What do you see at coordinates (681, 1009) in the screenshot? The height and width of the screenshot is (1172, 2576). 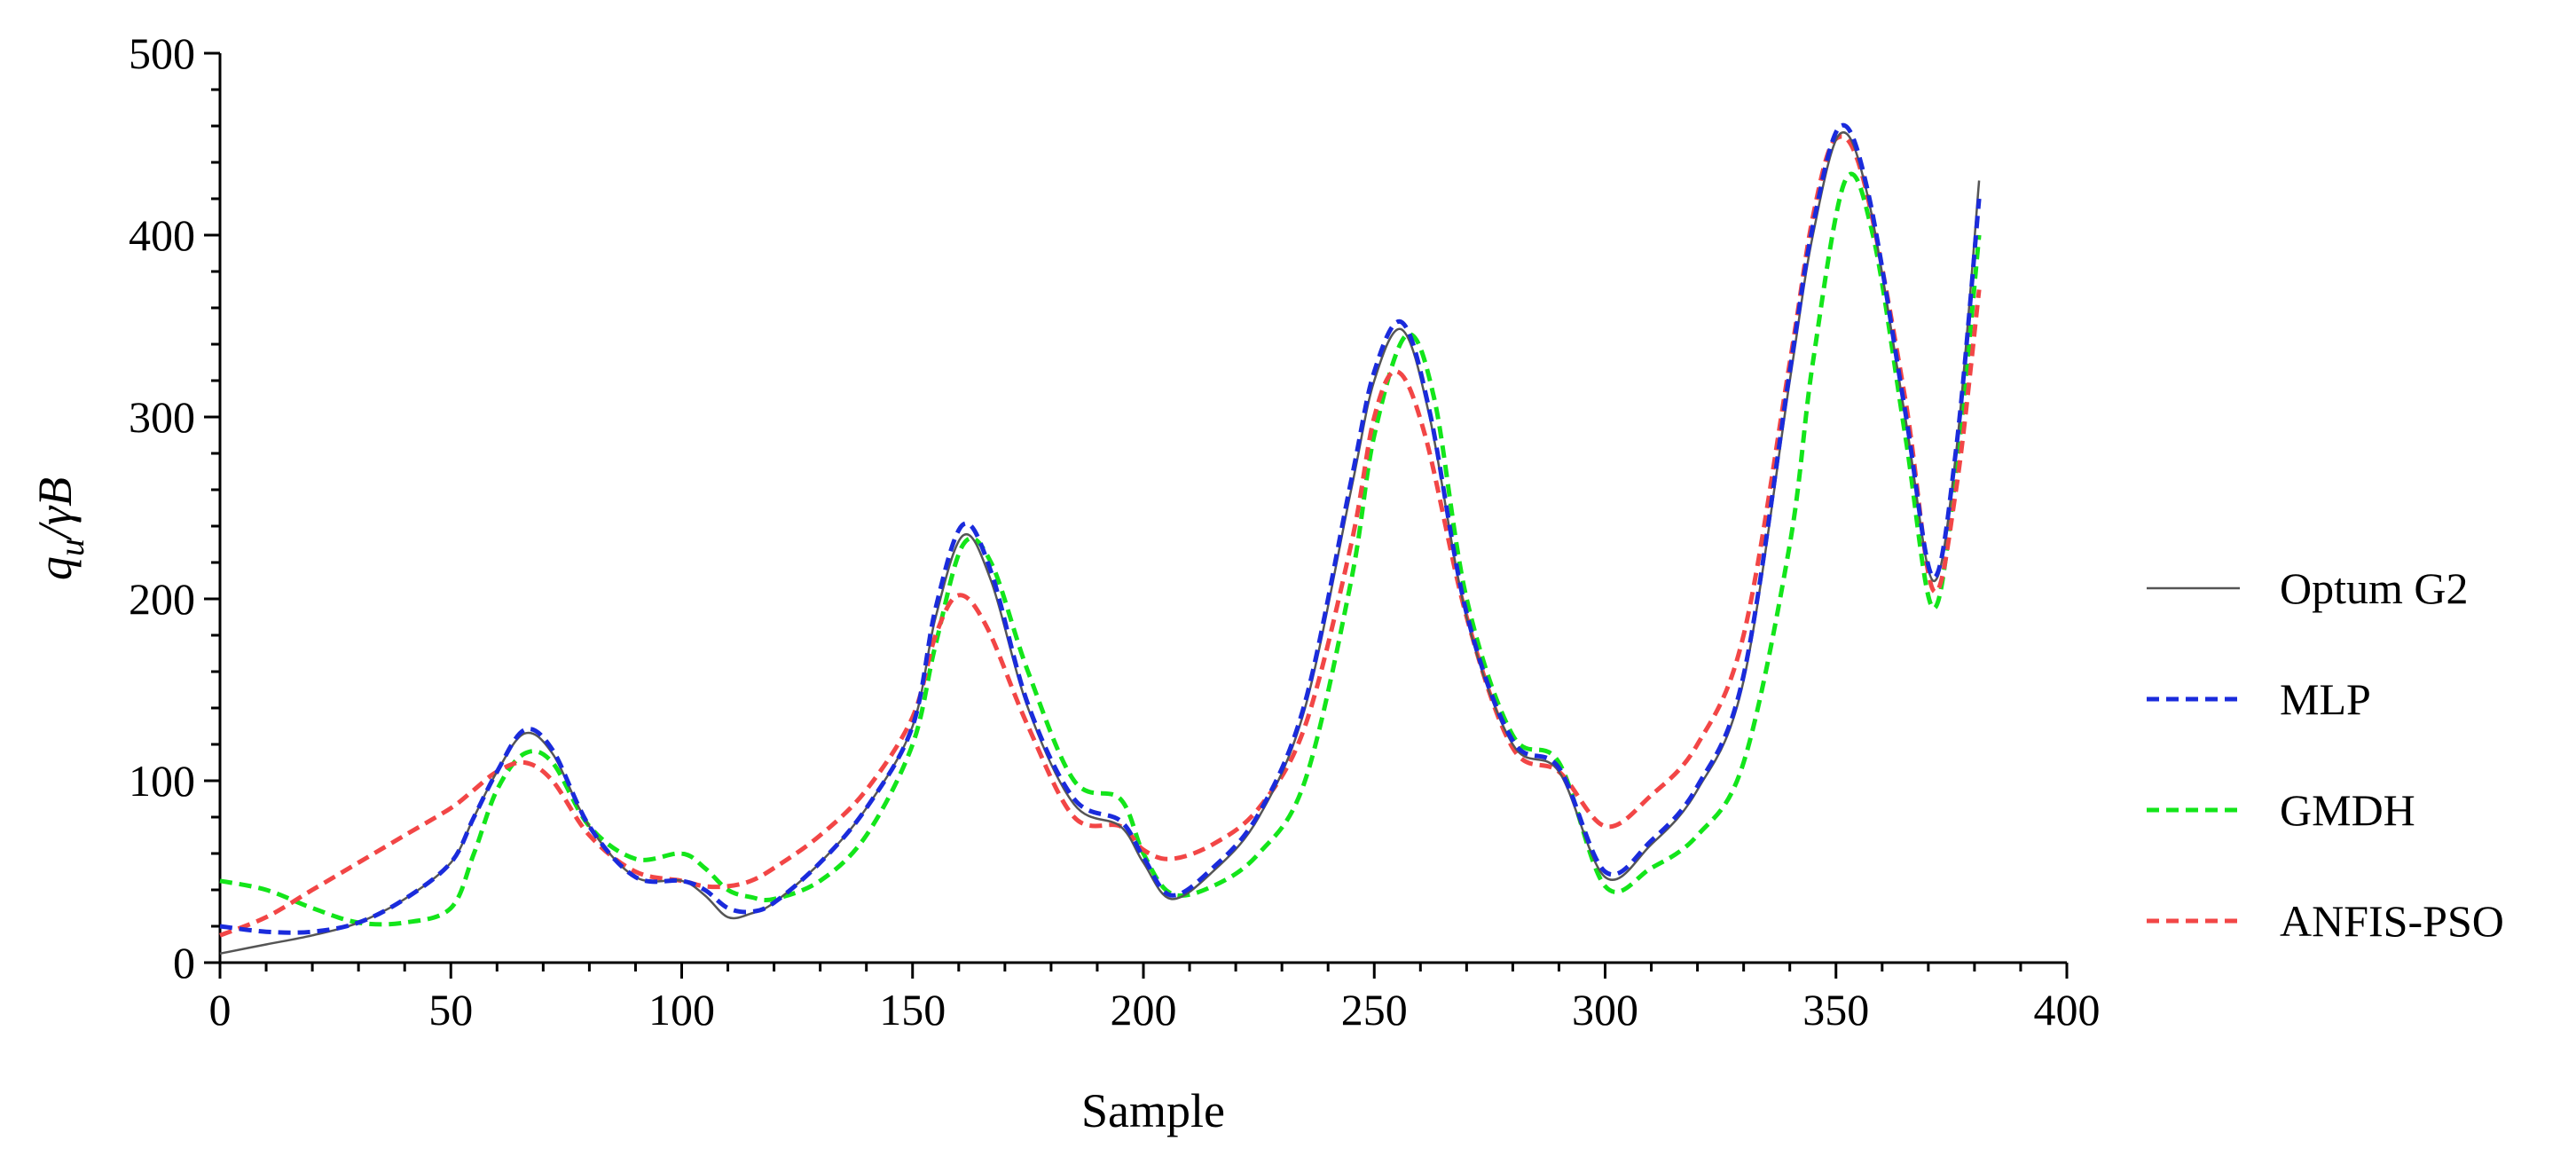 I see `x-tick-label: 100` at bounding box center [681, 1009].